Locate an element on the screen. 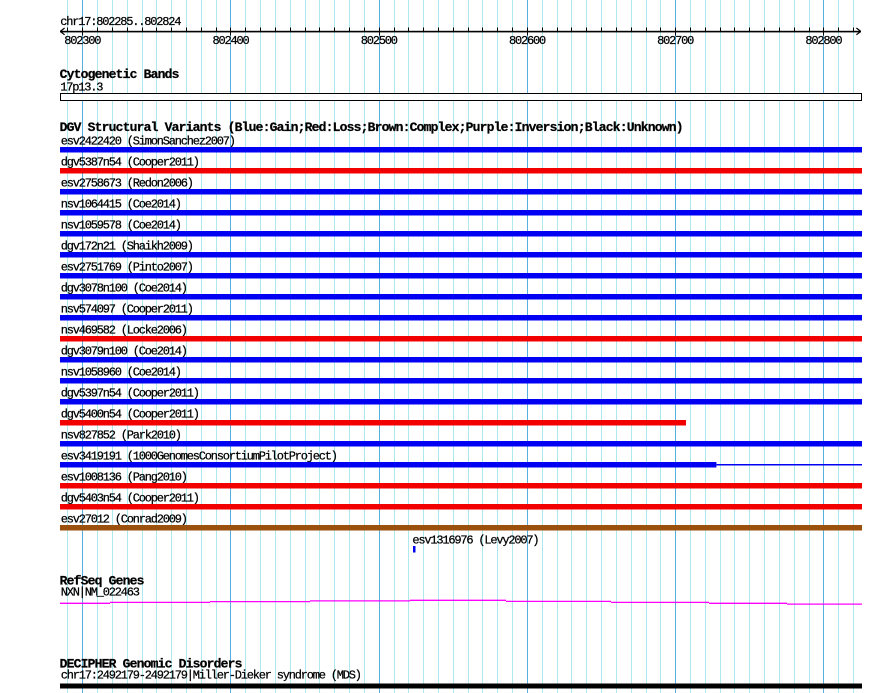 The image size is (890, 693). svg-text: 802500 is located at coordinates (379, 41).